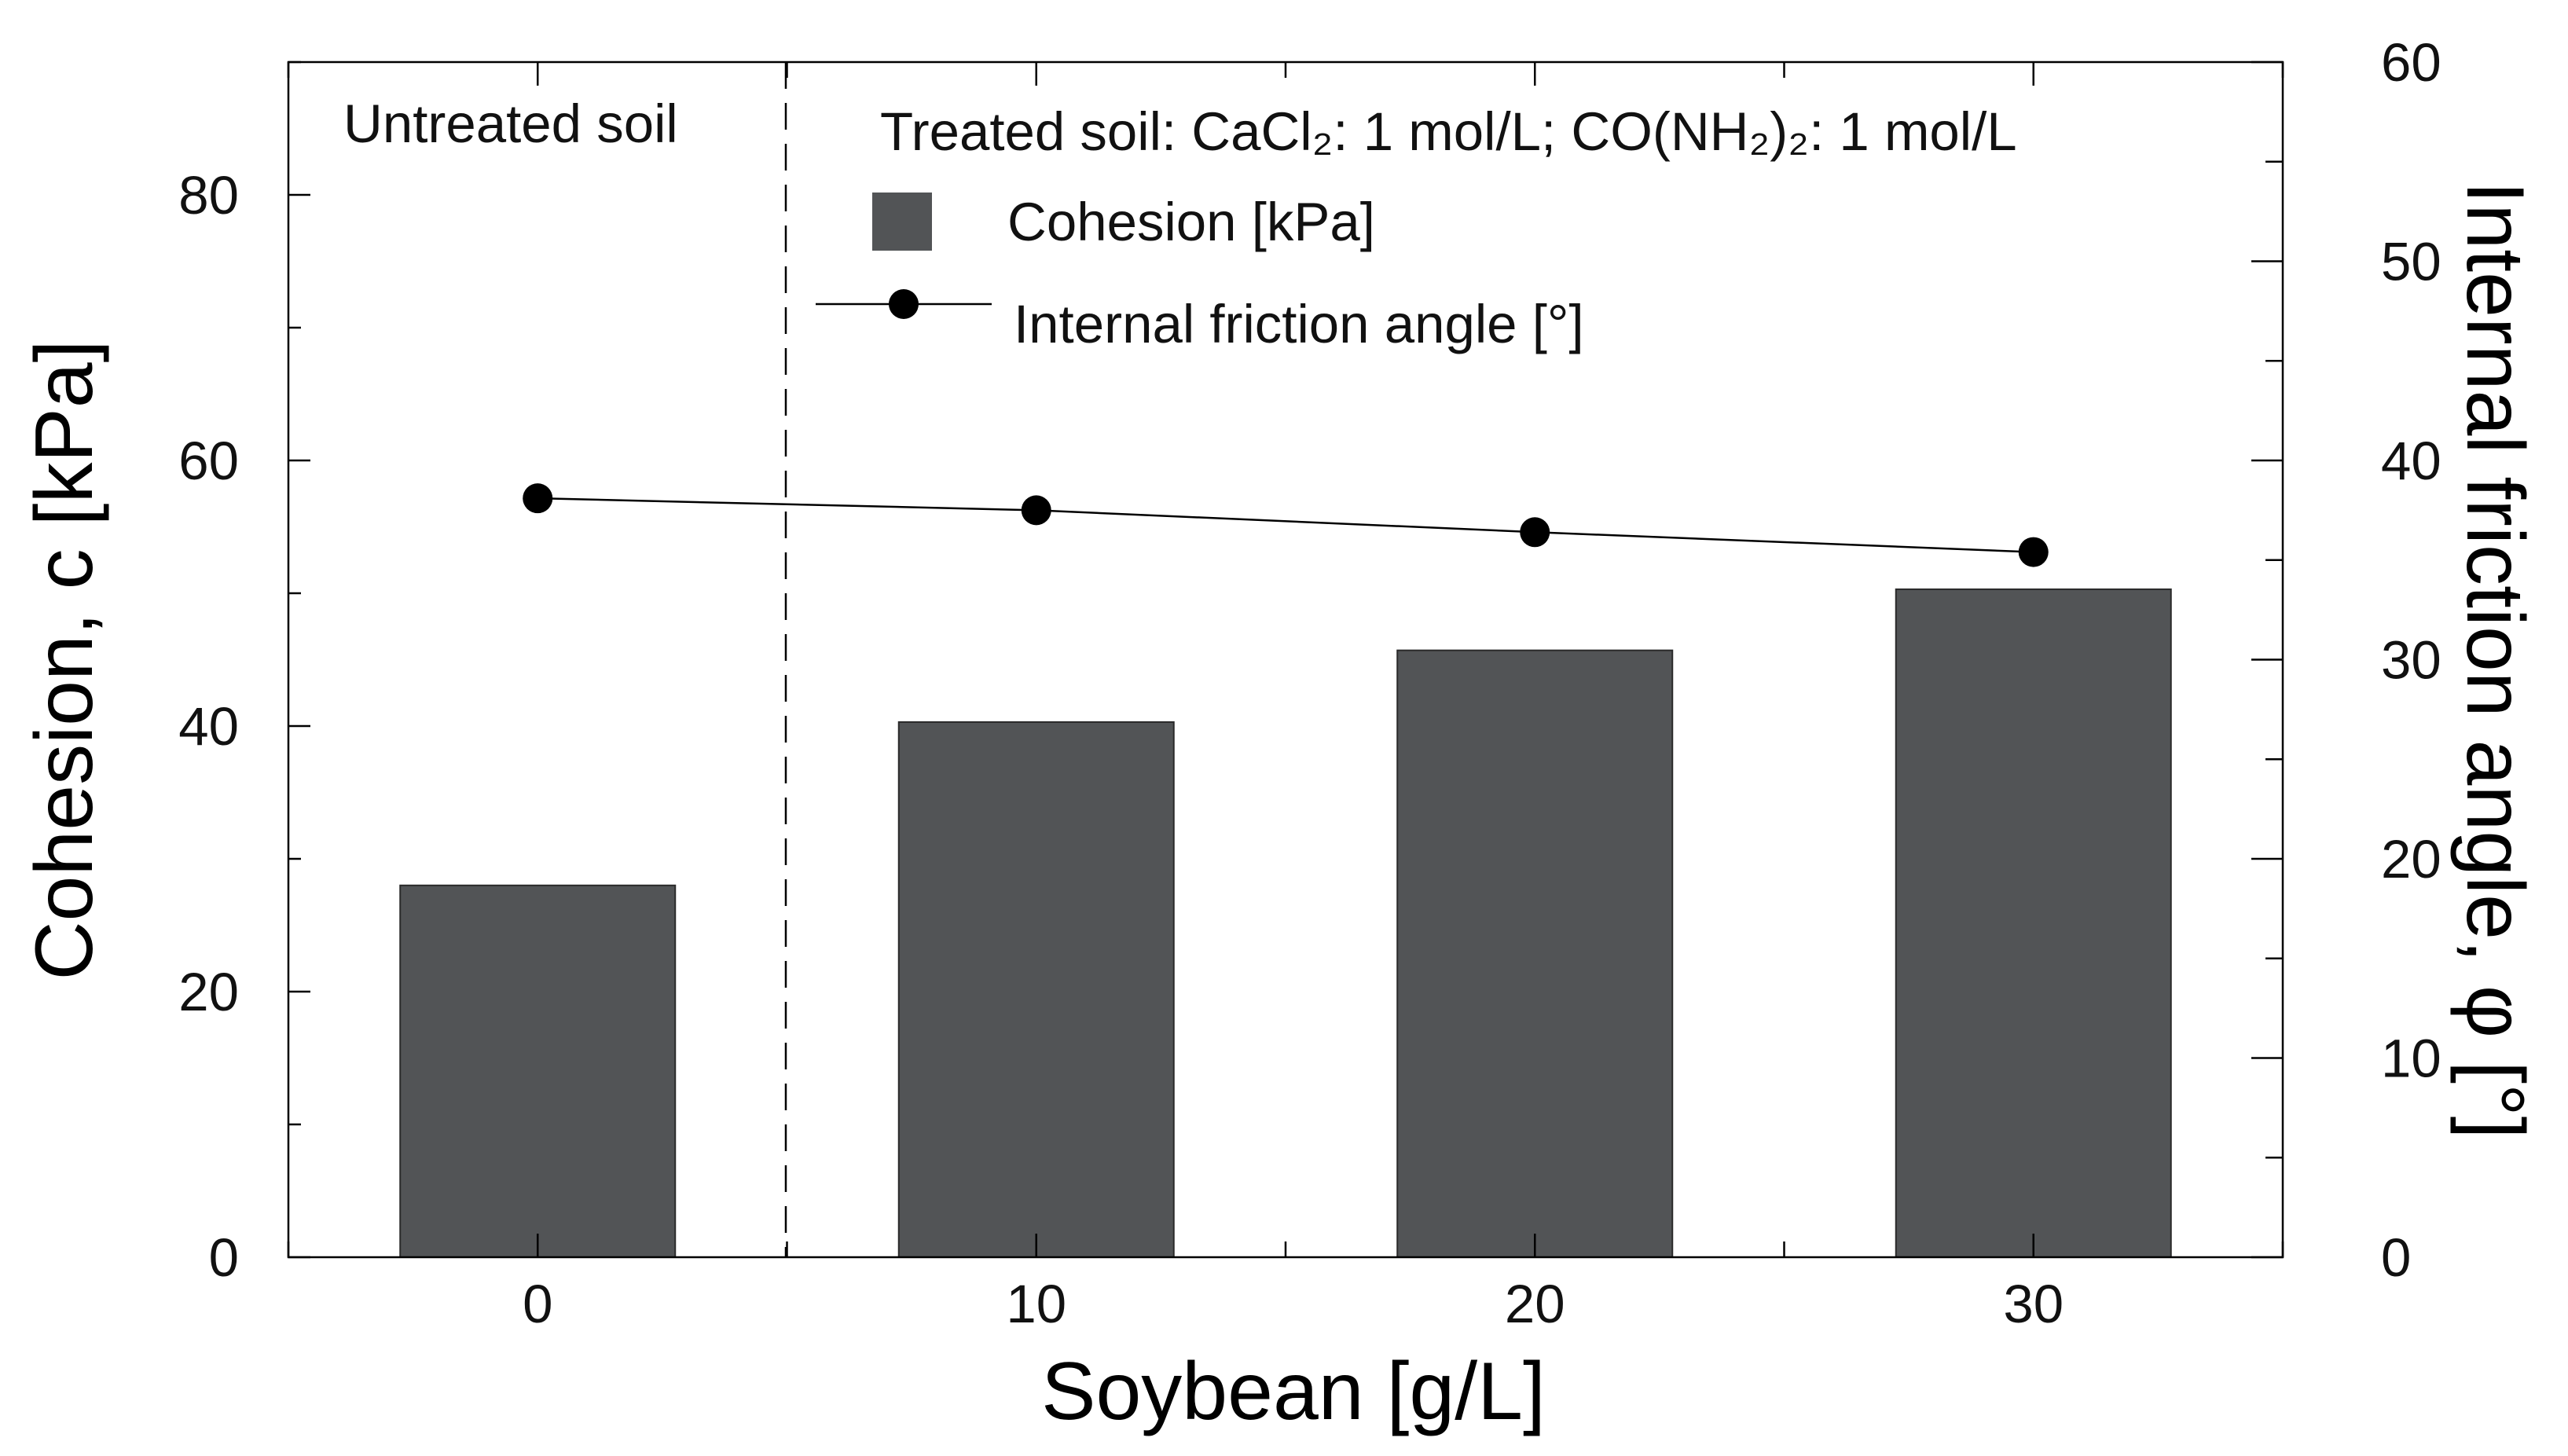 The width and height of the screenshot is (2568, 1456). What do you see at coordinates (1286, 1284) in the screenshot?
I see `x-axis: 0 10 20 30` at bounding box center [1286, 1284].